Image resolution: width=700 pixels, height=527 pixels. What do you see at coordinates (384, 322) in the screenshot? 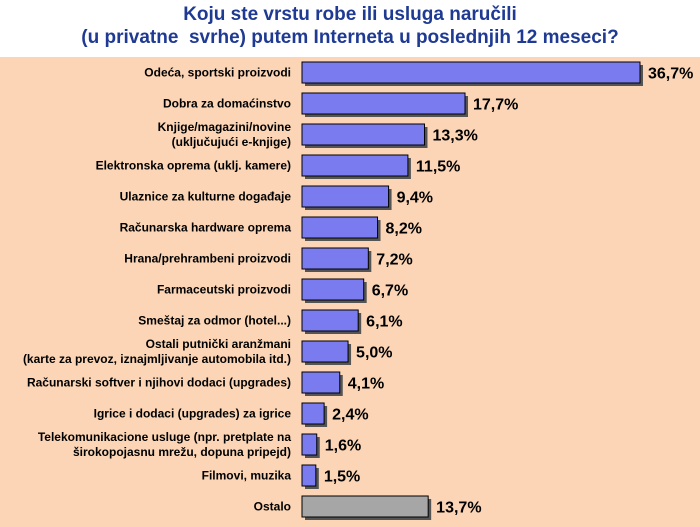
I see `data-label: 6,1%` at bounding box center [384, 322].